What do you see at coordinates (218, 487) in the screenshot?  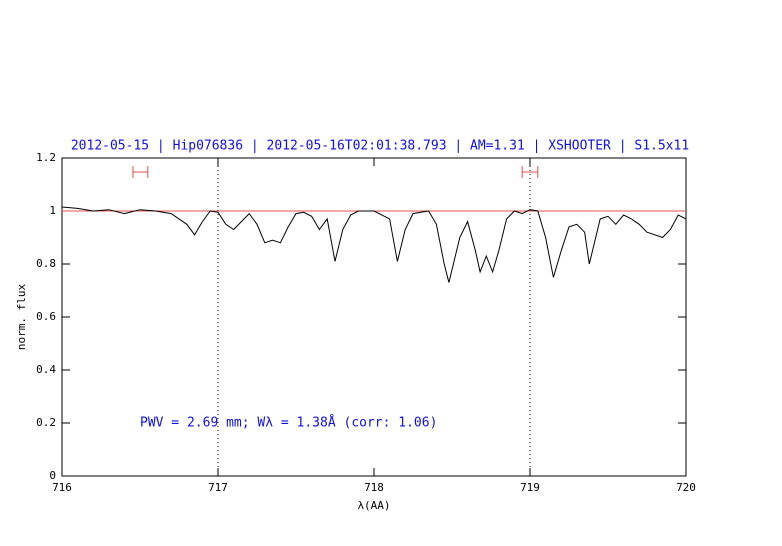 I see `x-tick-label: 717` at bounding box center [218, 487].